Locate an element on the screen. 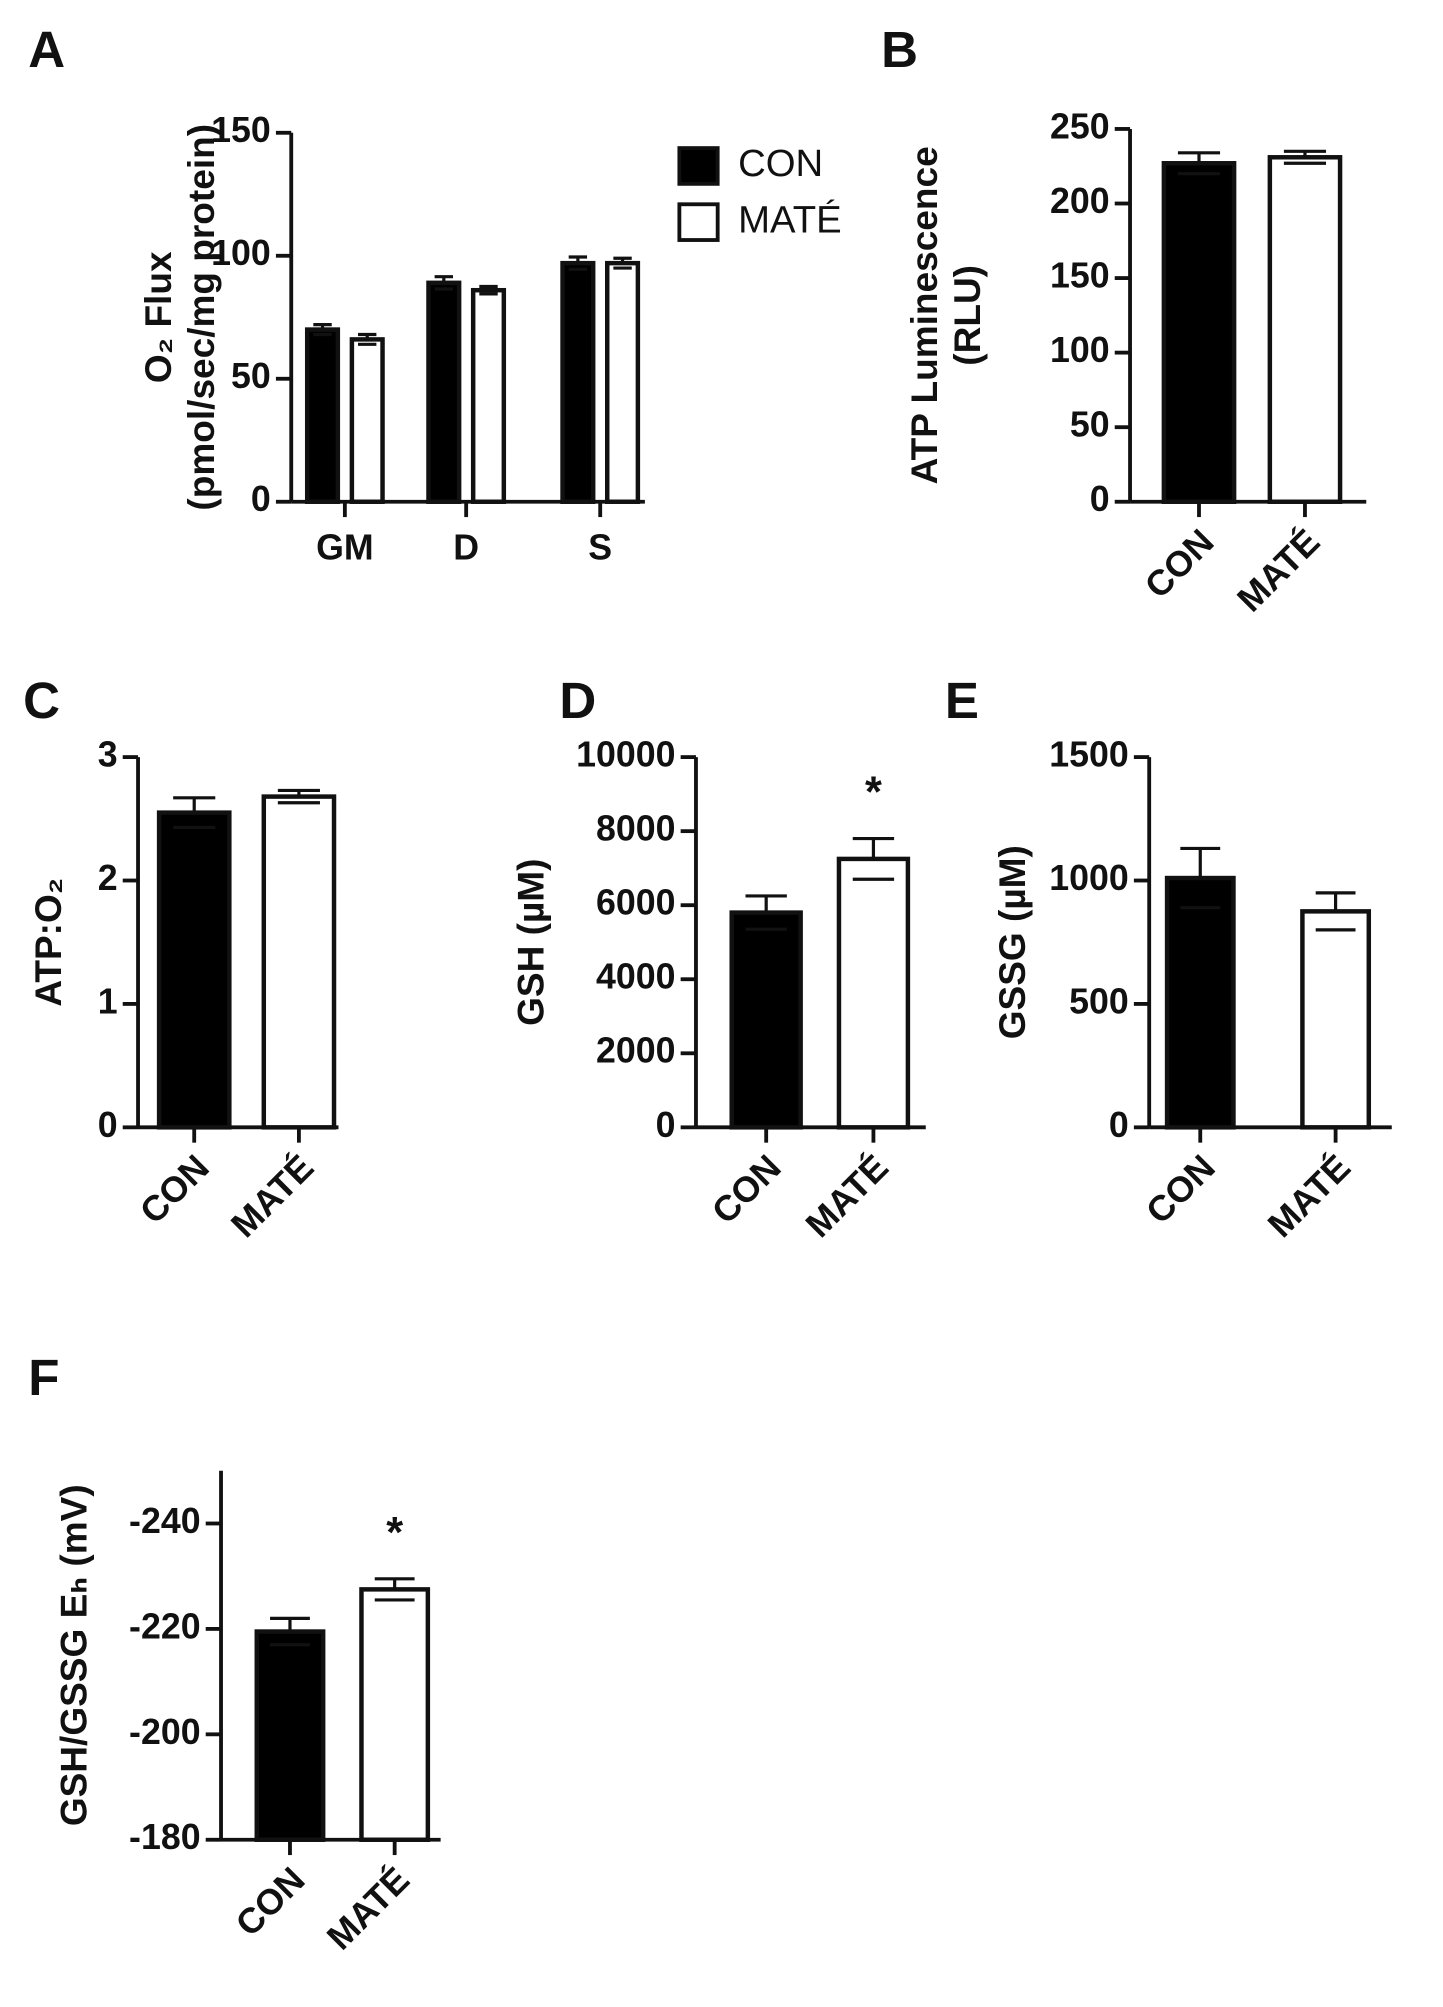 This screenshot has height=2007, width=1443. y-tick-label: 2000 is located at coordinates (635, 1051).